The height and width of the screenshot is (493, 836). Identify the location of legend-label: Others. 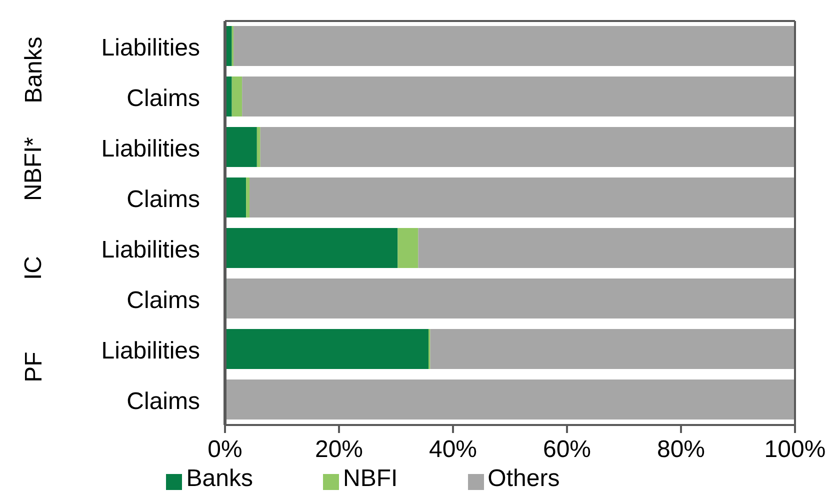
(524, 478).